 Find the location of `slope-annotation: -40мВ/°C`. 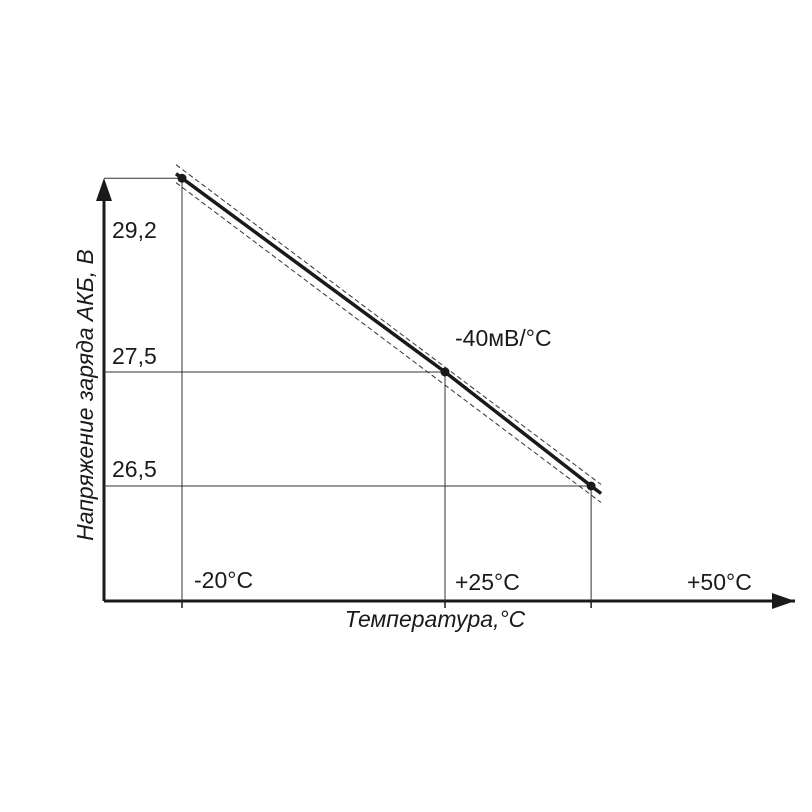

slope-annotation: -40мВ/°C is located at coordinates (503, 338).